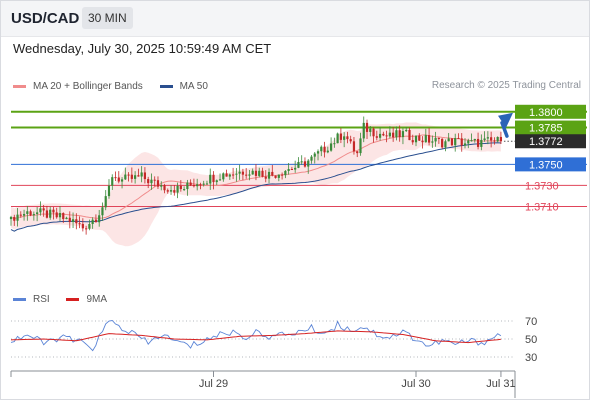 The width and height of the screenshot is (590, 400). Describe the element at coordinates (255, 337) in the screenshot. I see `rsi-ma-line` at that location.